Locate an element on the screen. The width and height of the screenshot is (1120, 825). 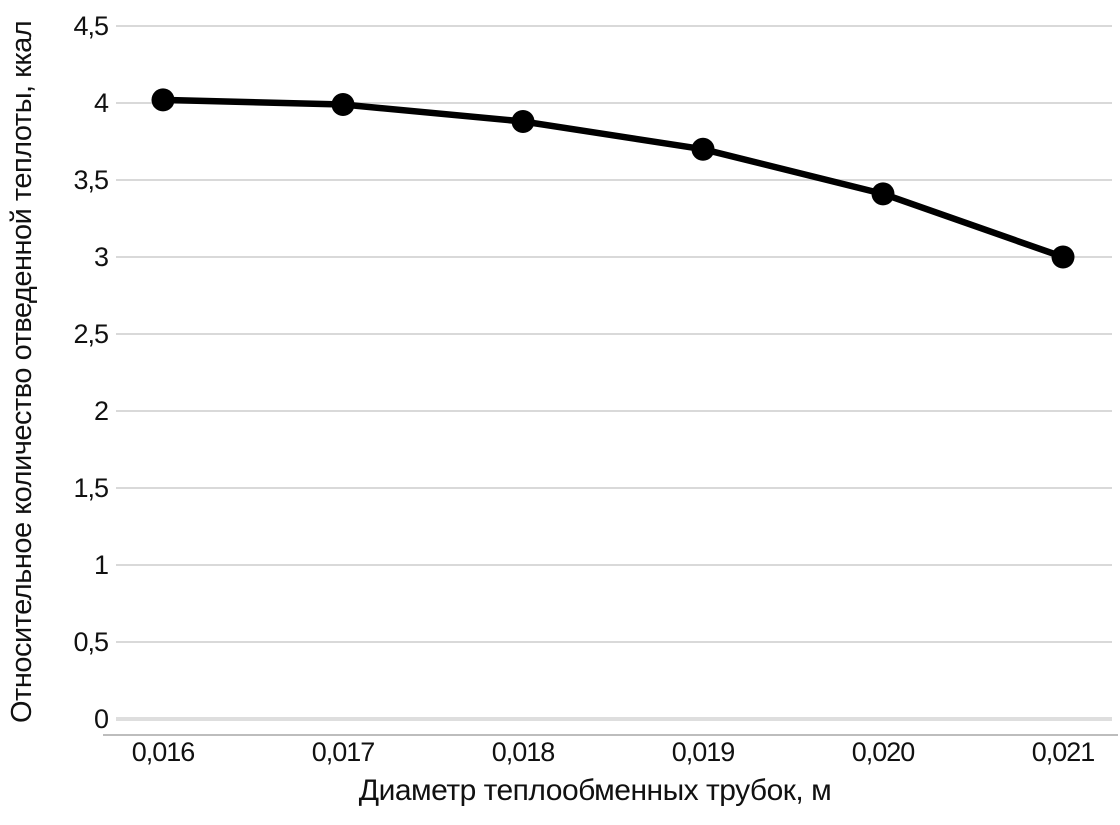
y-tick-label: 4 is located at coordinates (101, 103).